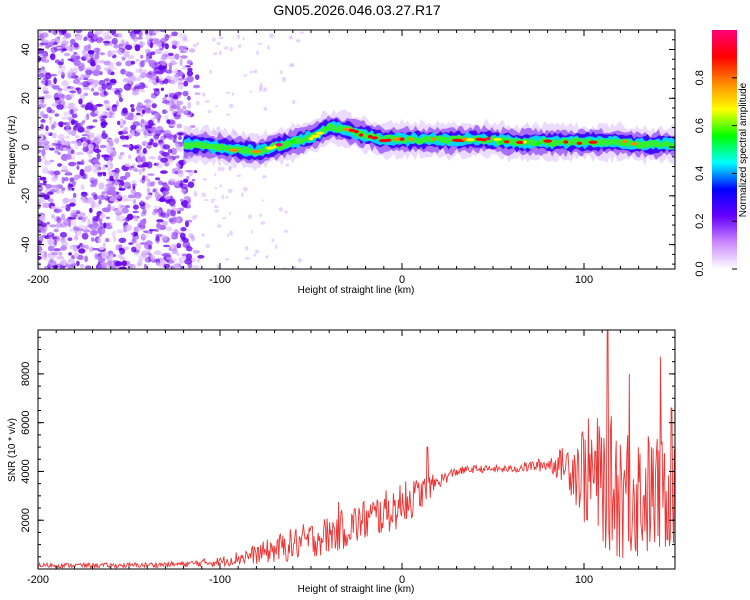 The width and height of the screenshot is (750, 600). I want to click on y-tick-label: -40, so click(26, 245).